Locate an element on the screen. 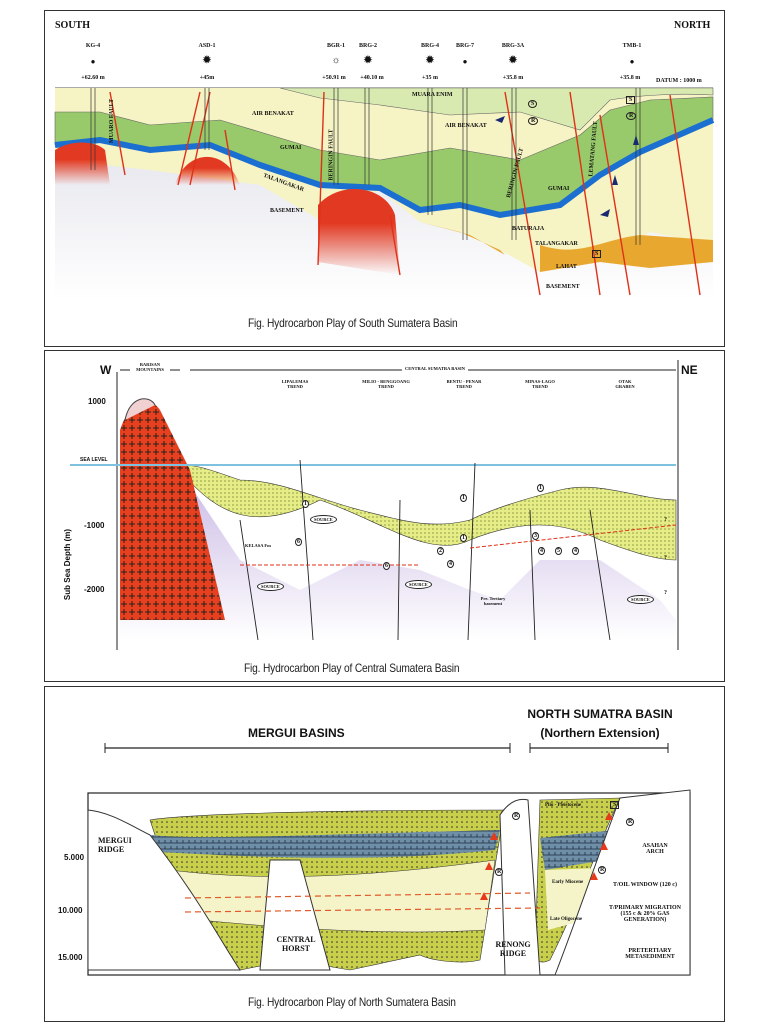  asahan-arch-label: ASAHAN ARCH is located at coordinates (655, 849).